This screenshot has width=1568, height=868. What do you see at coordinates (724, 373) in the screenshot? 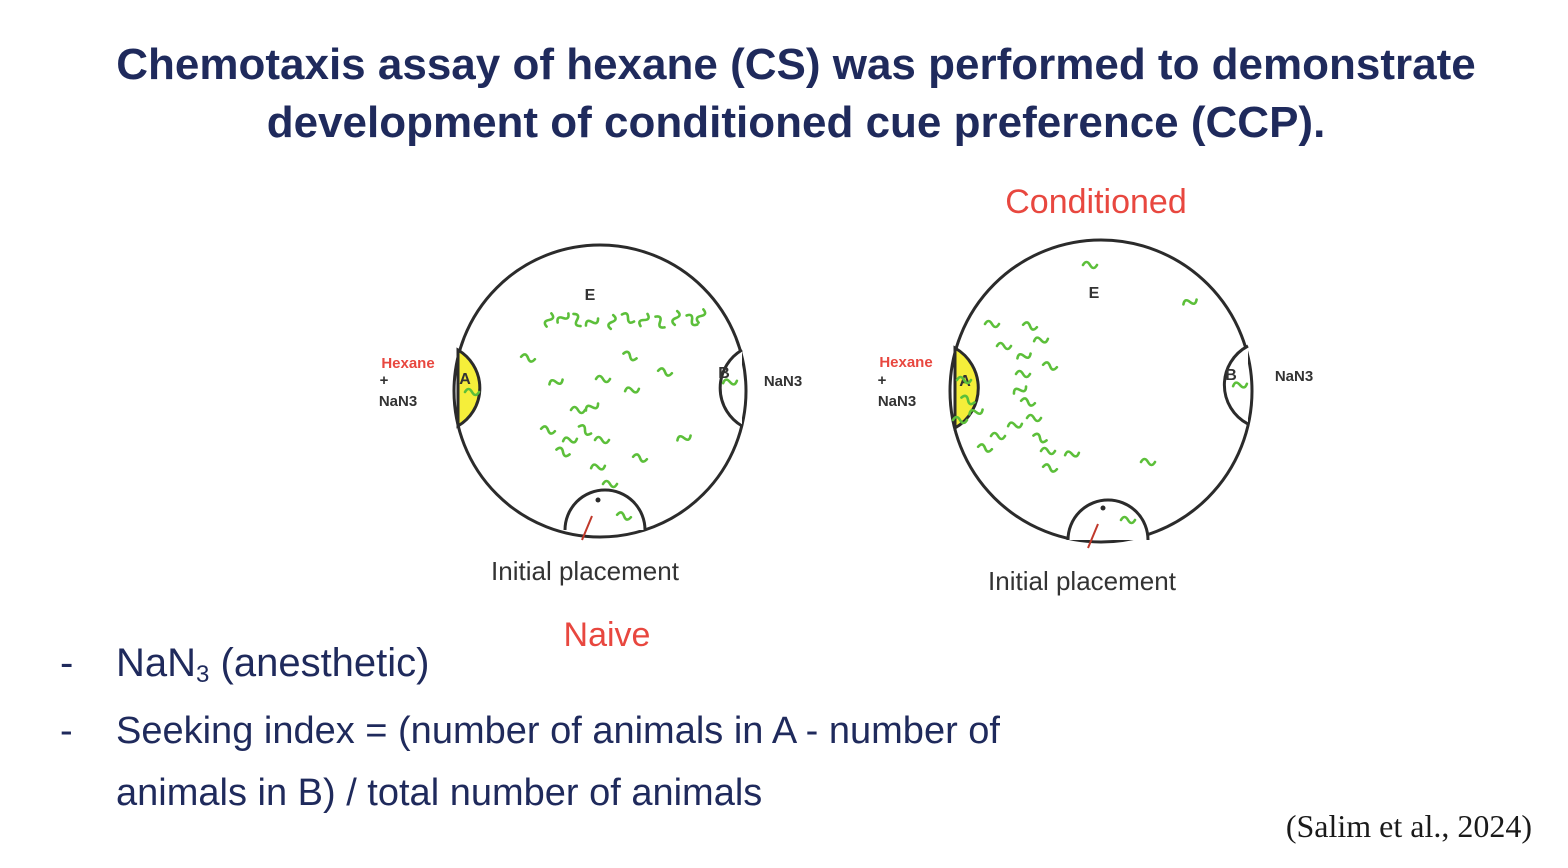
I see `naive-label-b: B` at bounding box center [724, 373].